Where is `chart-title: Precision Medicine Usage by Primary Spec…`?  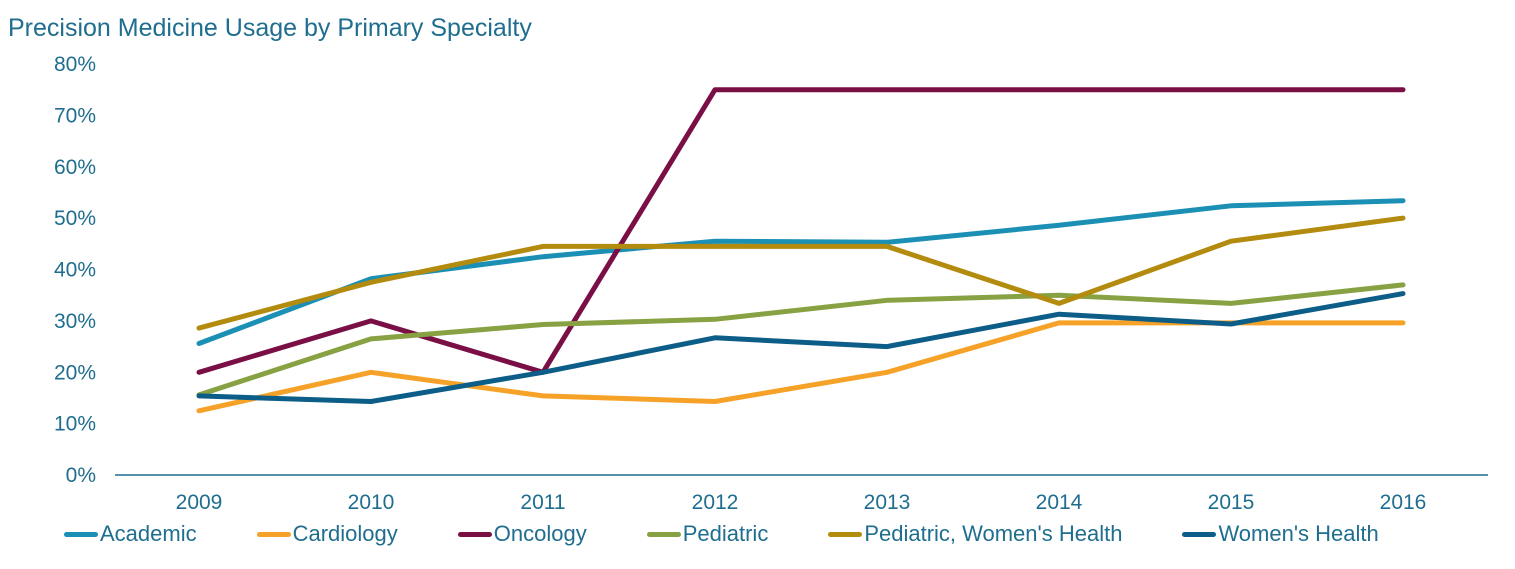 chart-title: Precision Medicine Usage by Primary Spec… is located at coordinates (270, 28).